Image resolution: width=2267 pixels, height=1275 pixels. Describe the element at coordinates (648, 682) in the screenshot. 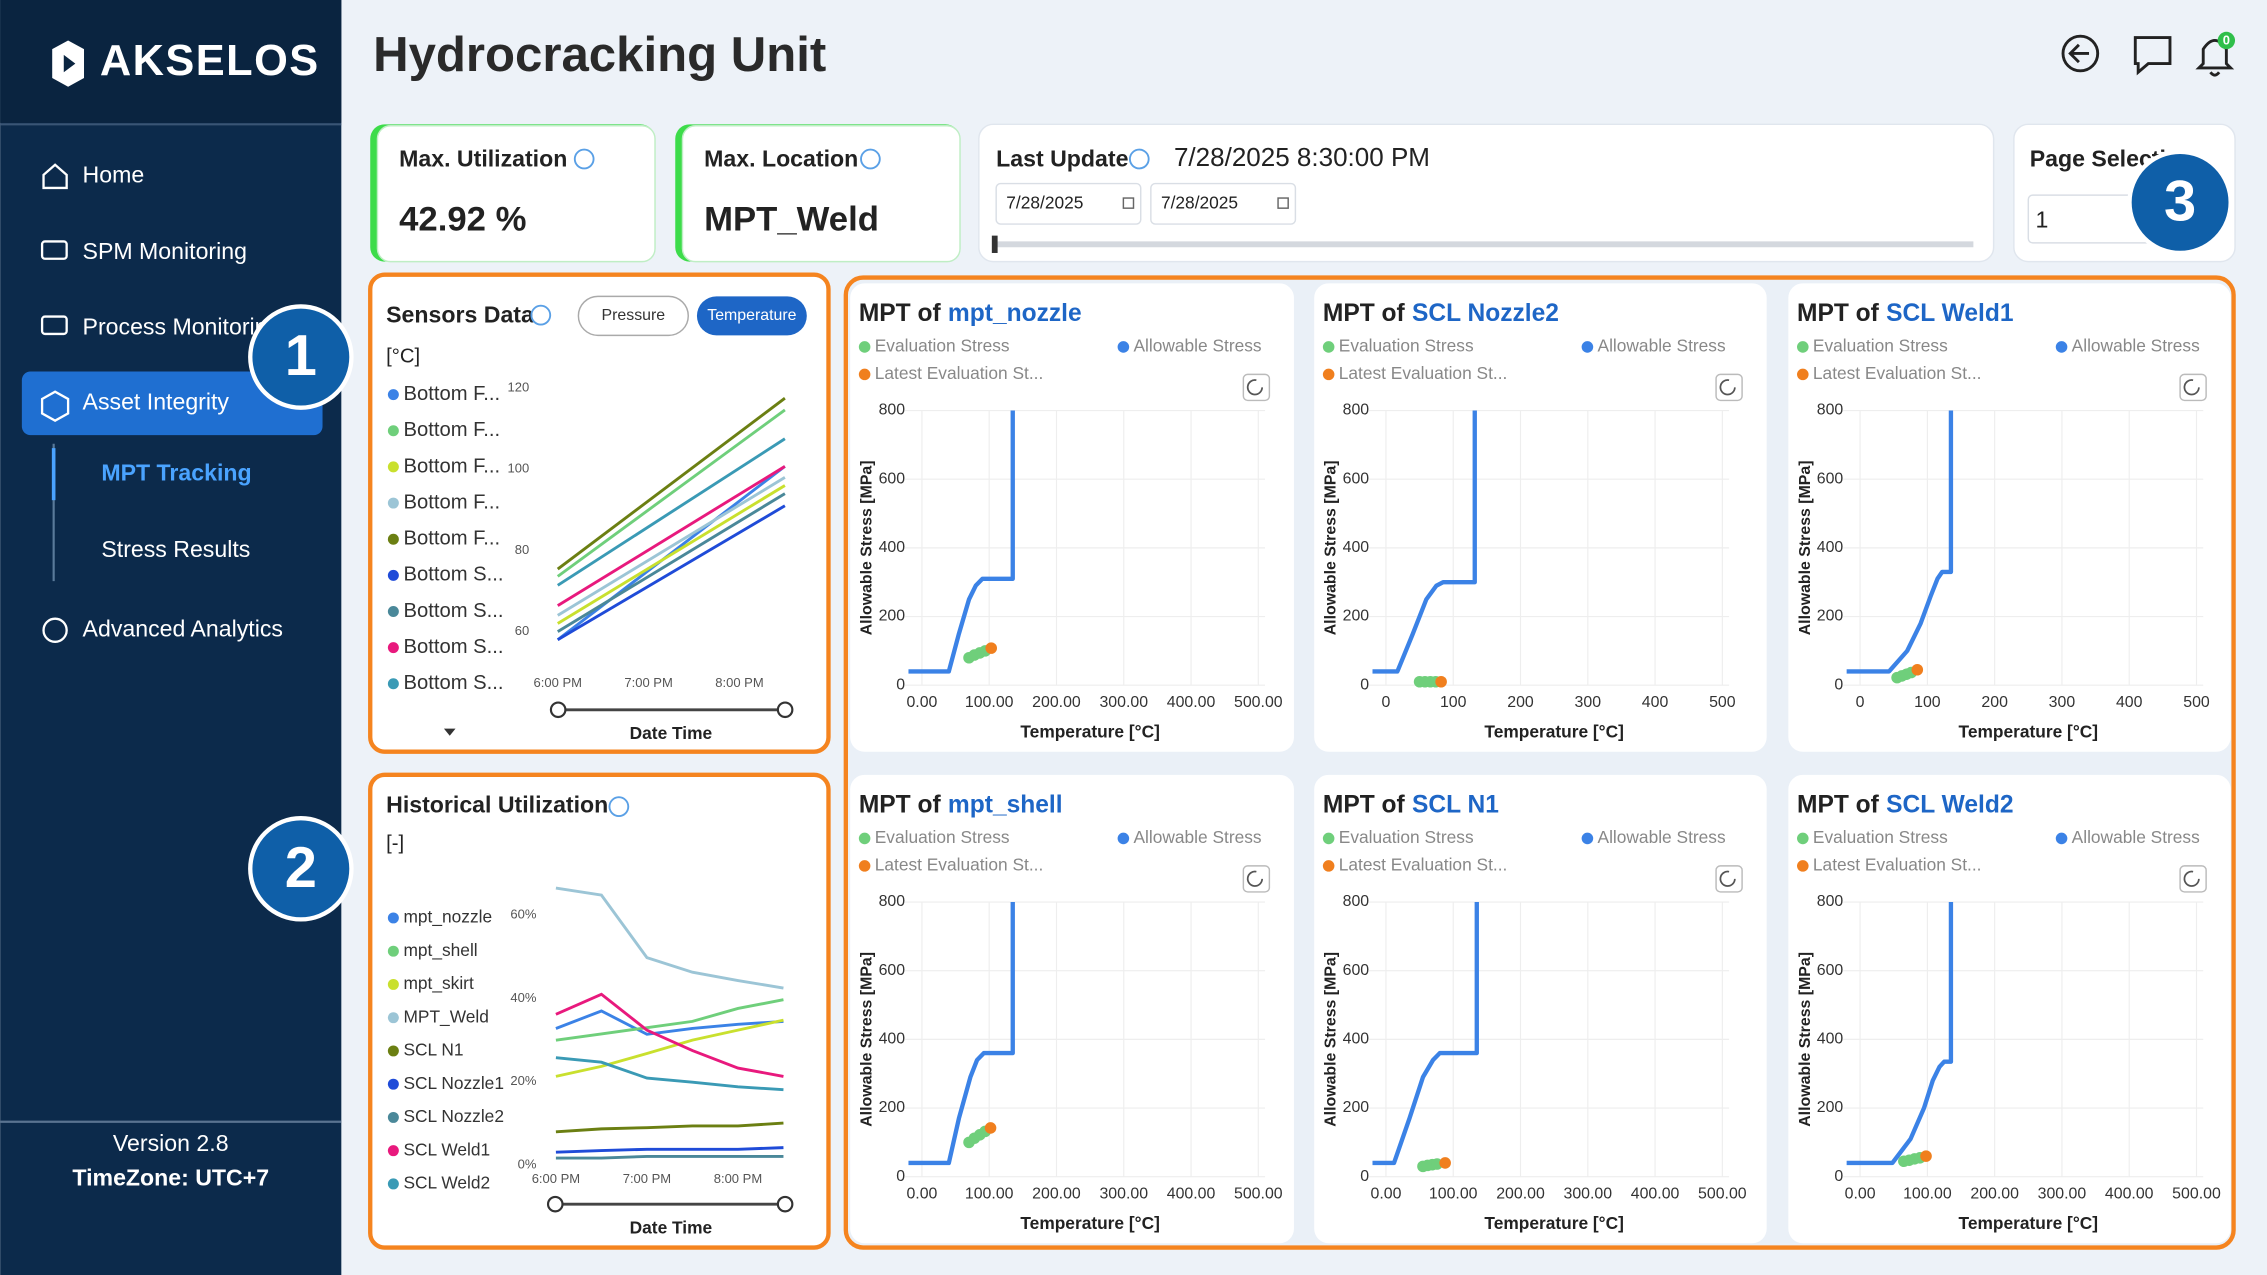

I see `x-tick-label: 7:00 PM` at that location.